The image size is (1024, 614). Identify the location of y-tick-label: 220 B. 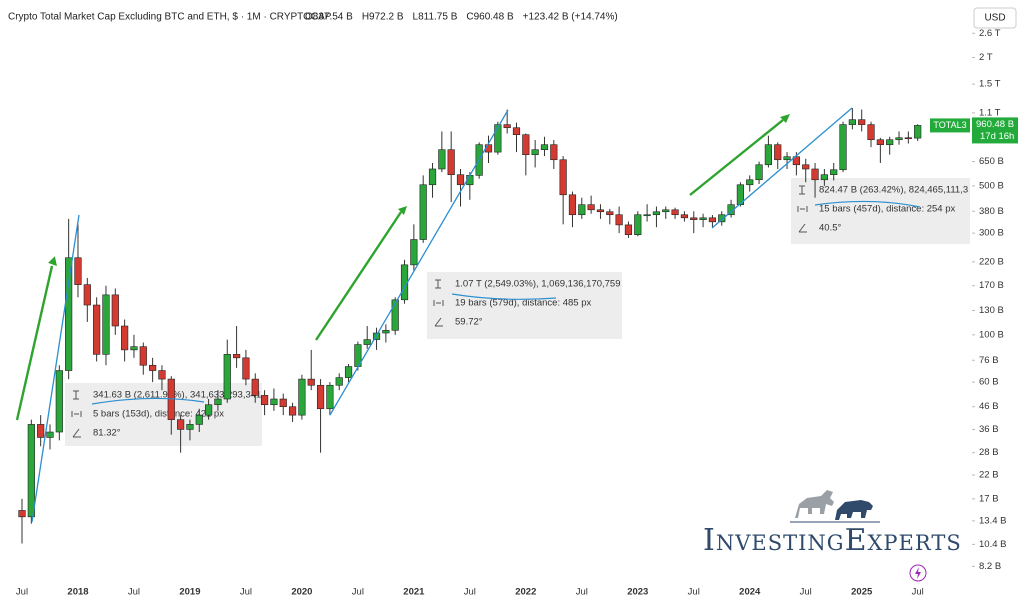
(991, 261).